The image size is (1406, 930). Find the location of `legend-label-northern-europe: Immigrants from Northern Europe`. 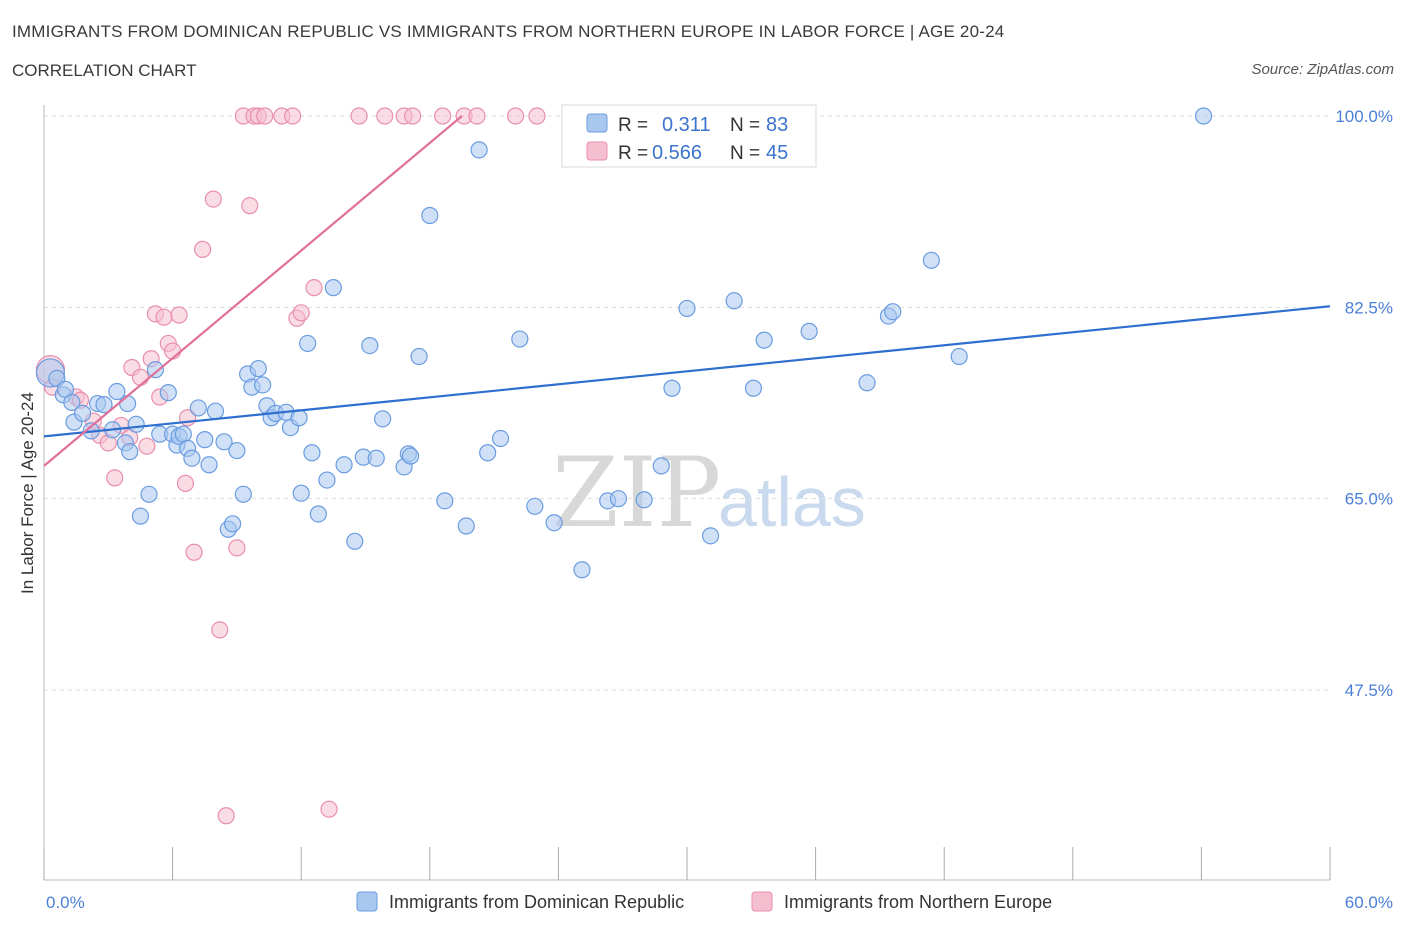

legend-label-northern-europe: Immigrants from Northern Europe is located at coordinates (918, 902).